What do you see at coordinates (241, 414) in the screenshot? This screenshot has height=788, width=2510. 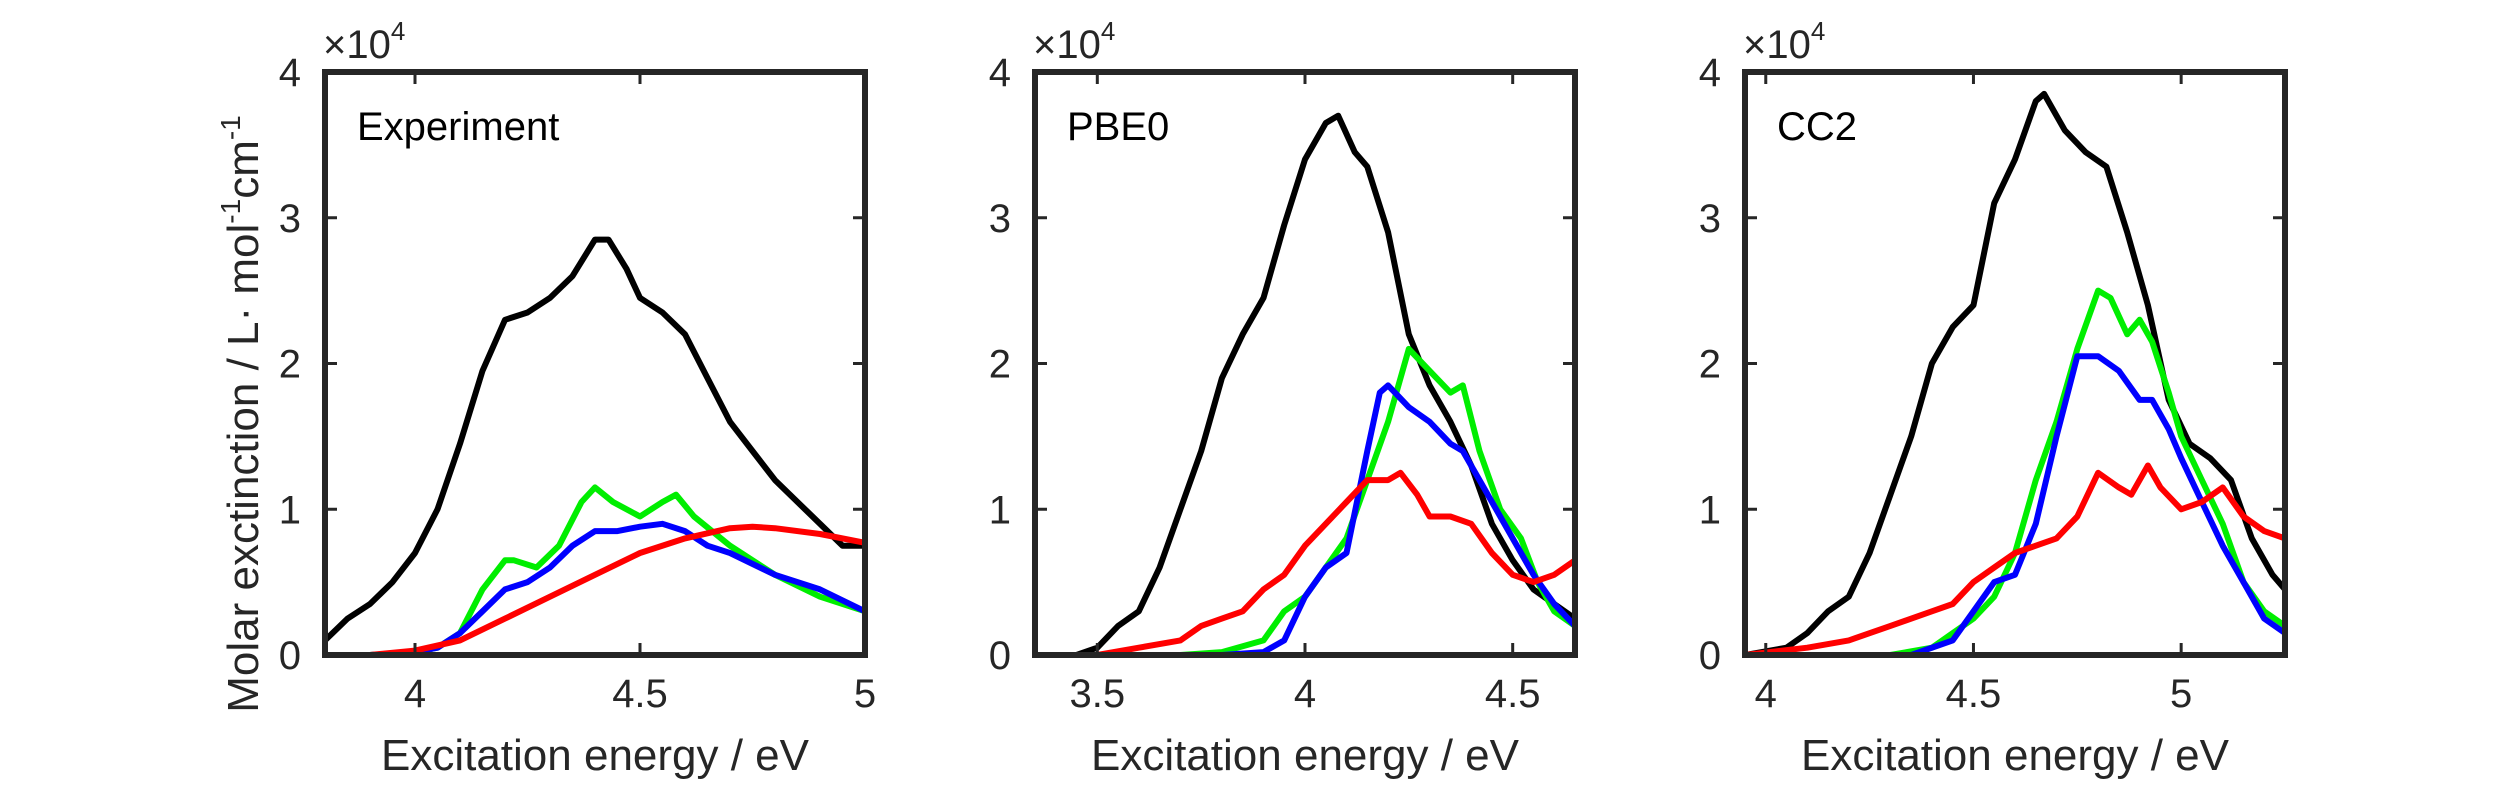 I see `y-axis-label: Molar exctinction / L· mol-1cm-1` at bounding box center [241, 414].